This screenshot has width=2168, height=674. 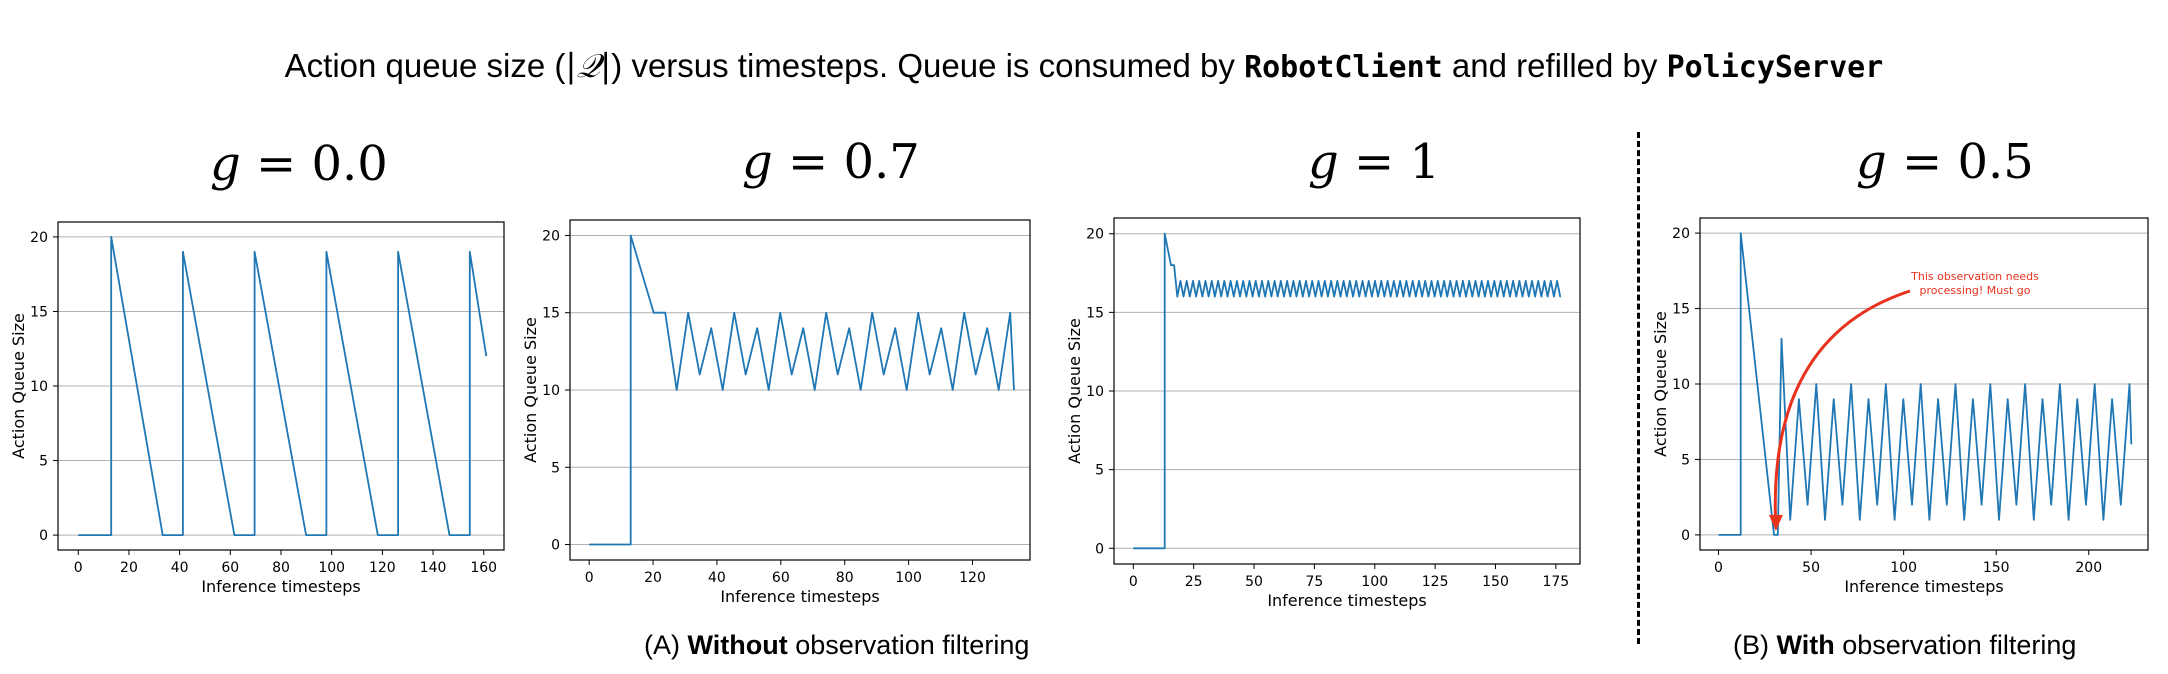 I want to click on panel-label-4: g = 0.5, so click(x=1945, y=162).